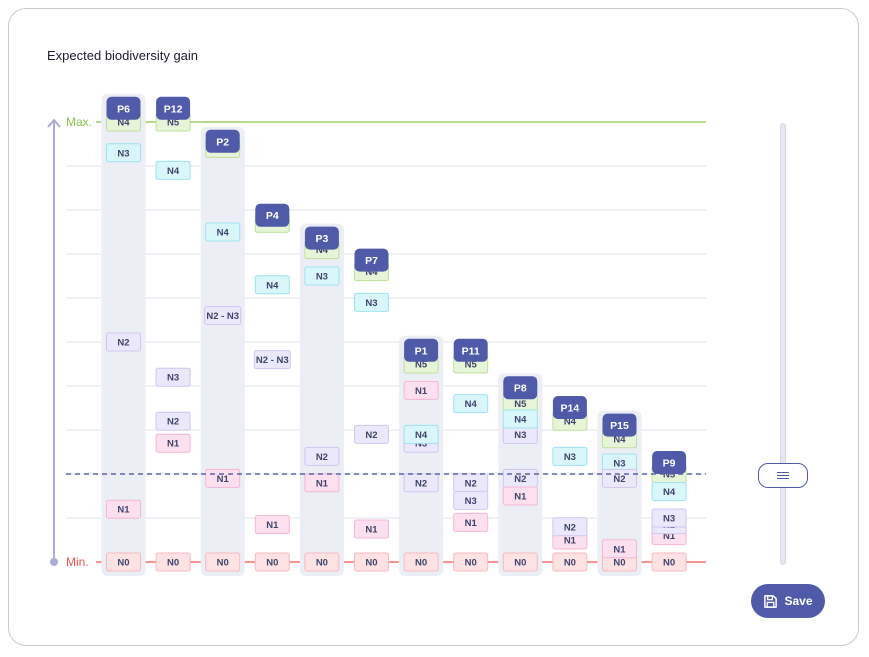  I want to click on y-axis-arrow-icon, so click(54, 123).